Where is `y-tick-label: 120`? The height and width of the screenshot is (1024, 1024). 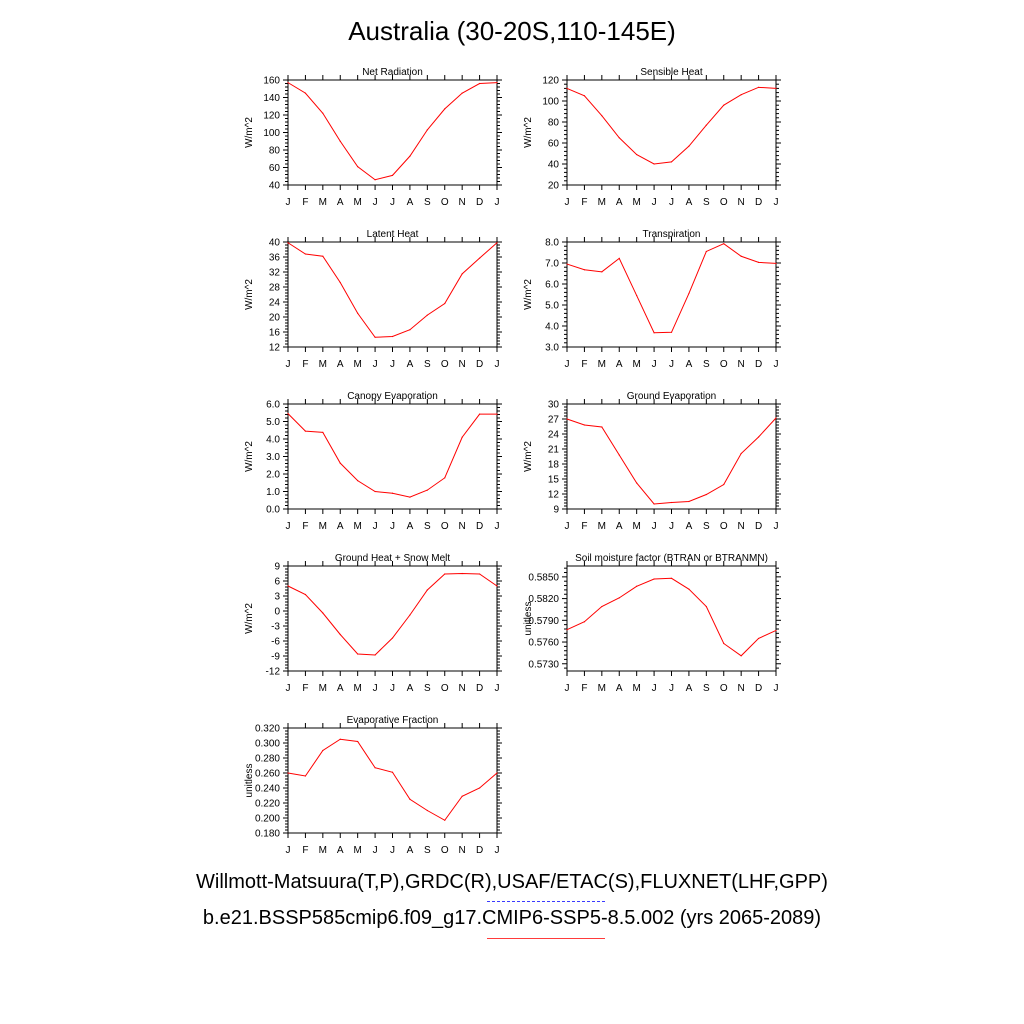 y-tick-label: 120 is located at coordinates (550, 81).